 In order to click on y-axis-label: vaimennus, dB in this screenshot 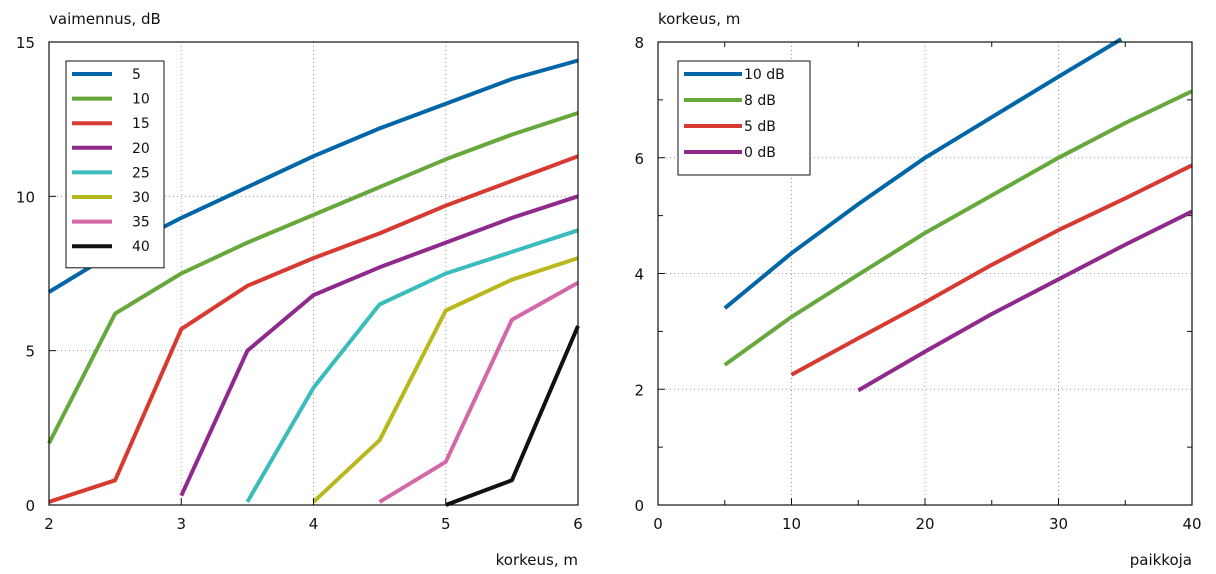, I will do `click(105, 19)`.